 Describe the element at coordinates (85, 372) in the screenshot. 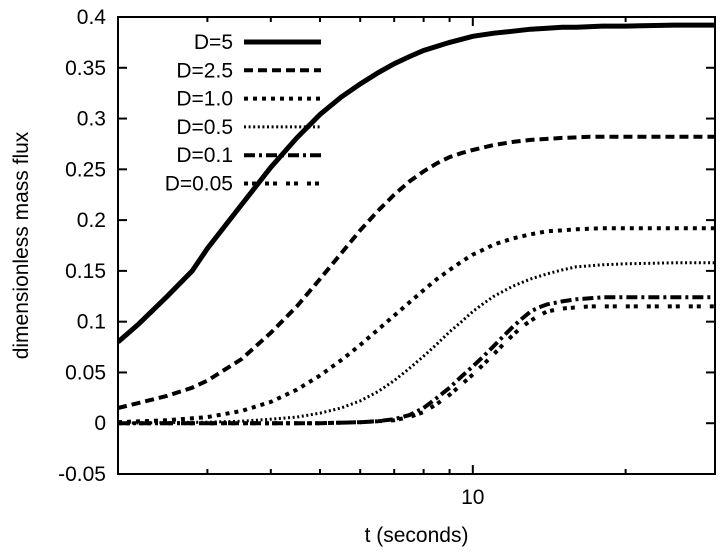

I see `y-tick-label-0.05: 0.05` at that location.